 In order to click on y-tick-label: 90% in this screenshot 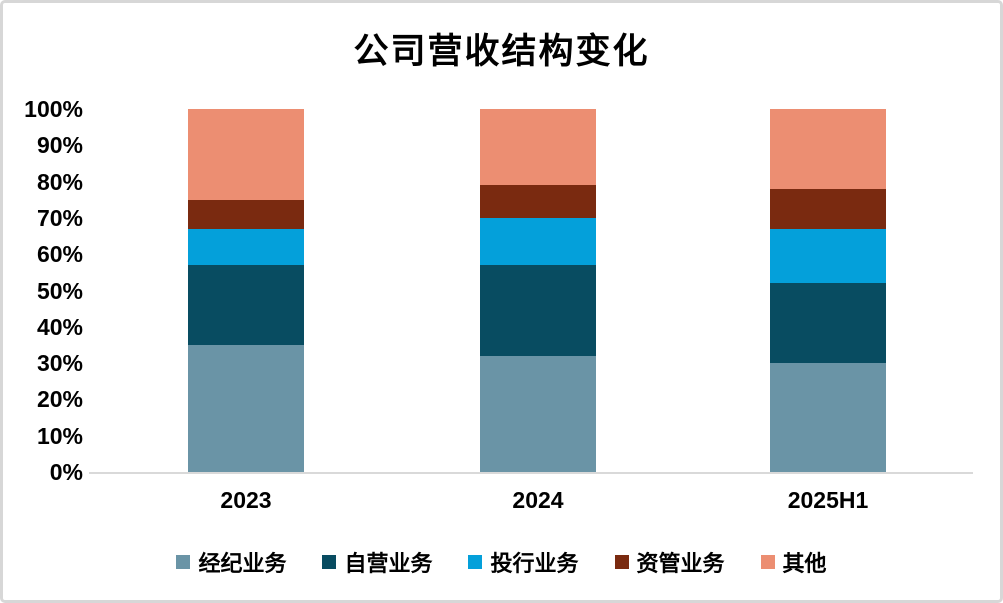, I will do `click(59, 145)`.